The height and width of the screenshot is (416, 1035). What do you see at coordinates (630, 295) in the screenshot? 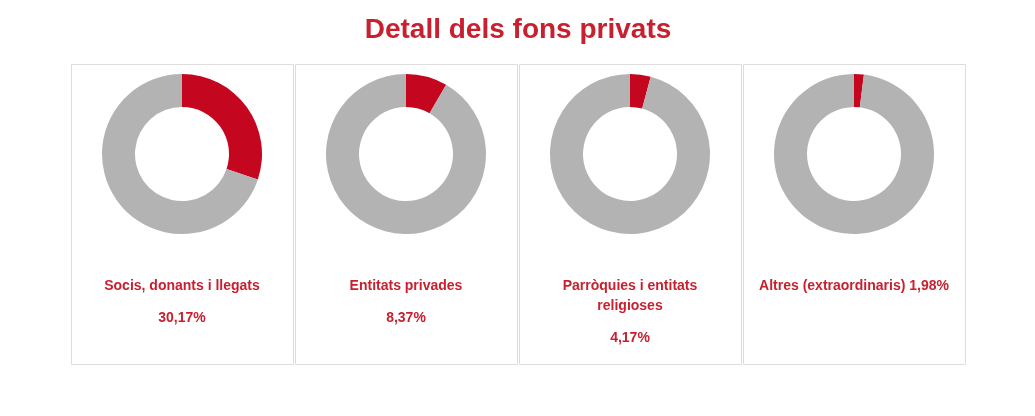
I see `text: Parròquies i entitats religioses` at bounding box center [630, 295].